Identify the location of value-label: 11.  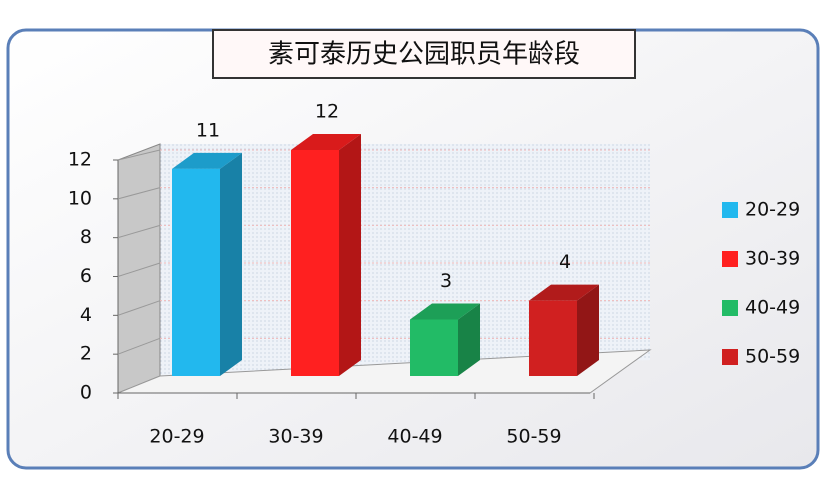
(208, 130).